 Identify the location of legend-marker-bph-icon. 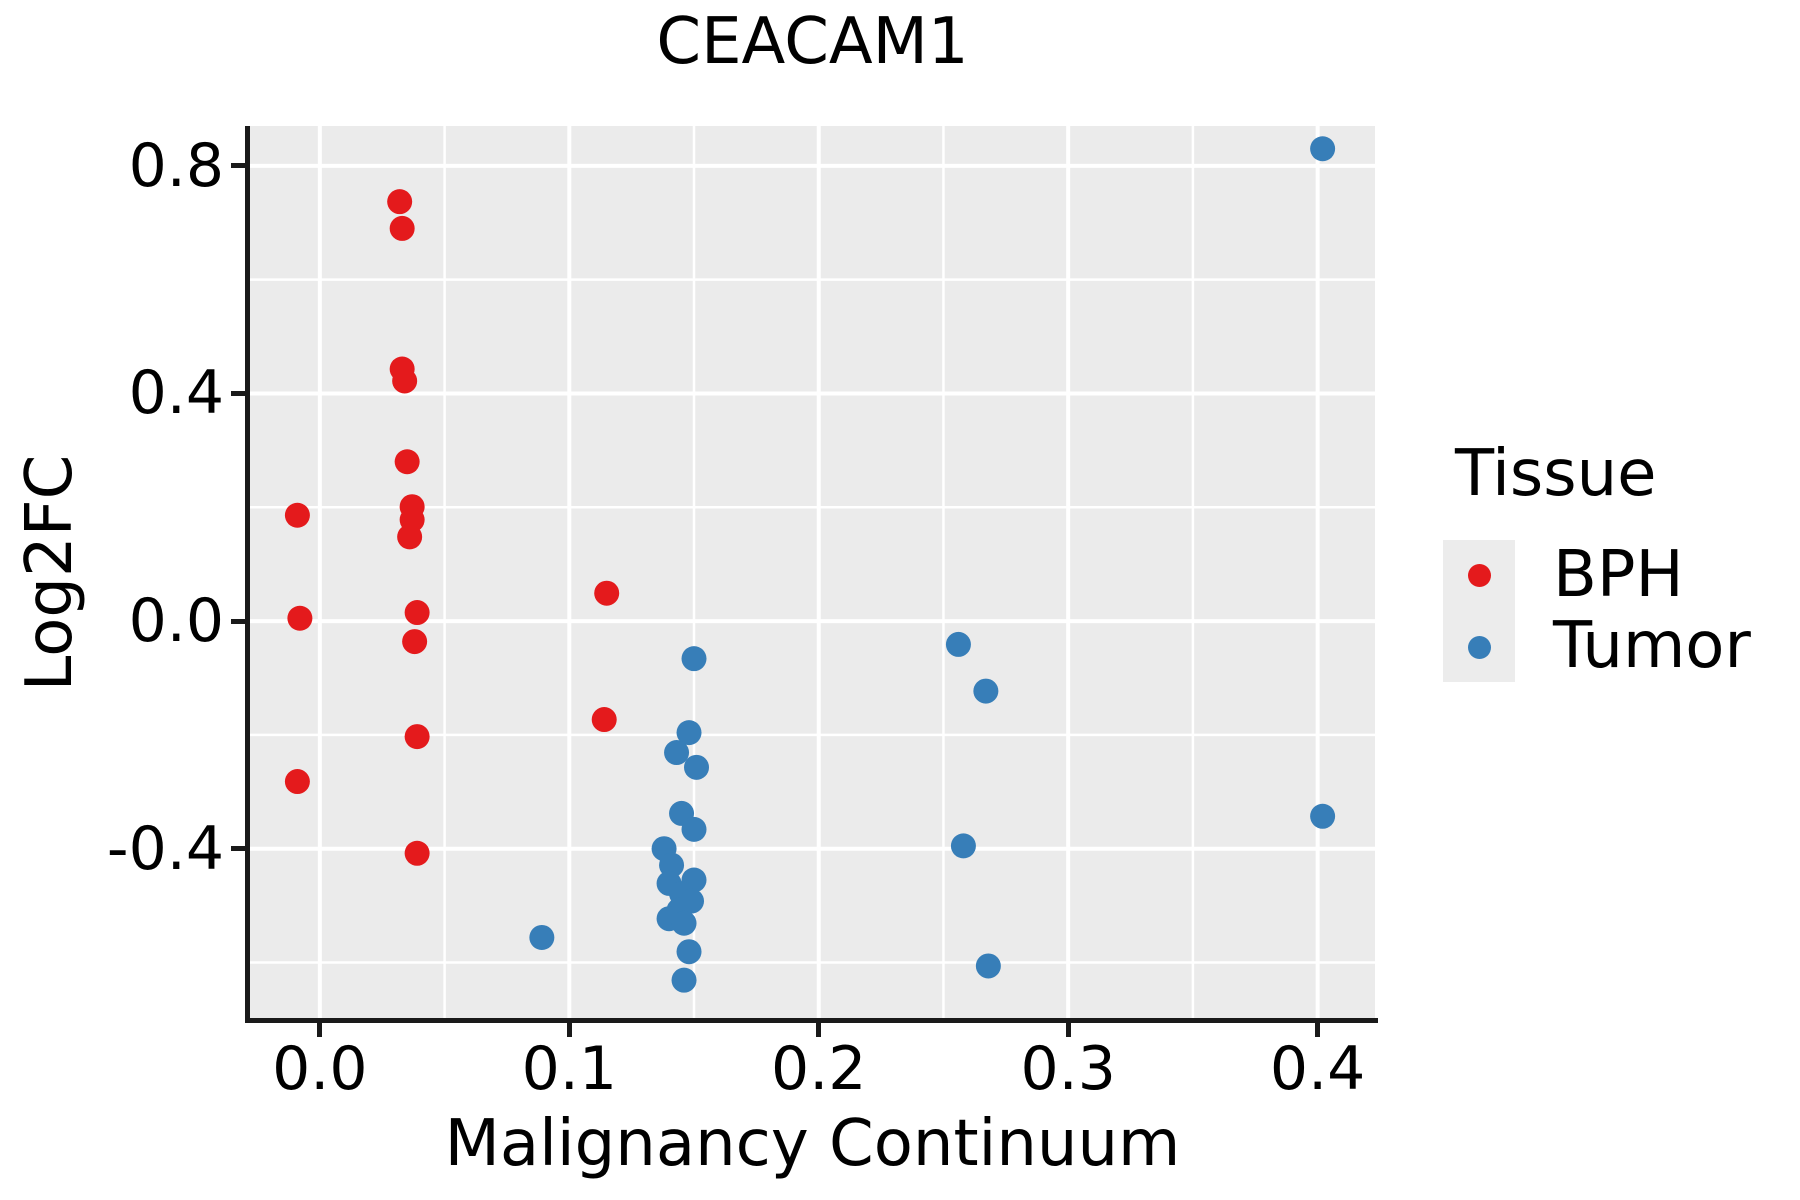
(1479, 575).